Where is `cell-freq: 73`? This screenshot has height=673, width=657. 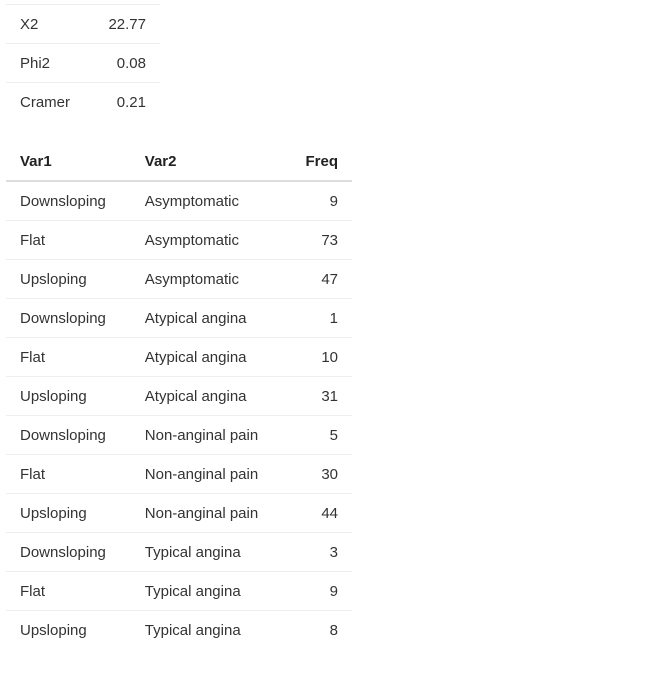 cell-freq: 73 is located at coordinates (318, 240).